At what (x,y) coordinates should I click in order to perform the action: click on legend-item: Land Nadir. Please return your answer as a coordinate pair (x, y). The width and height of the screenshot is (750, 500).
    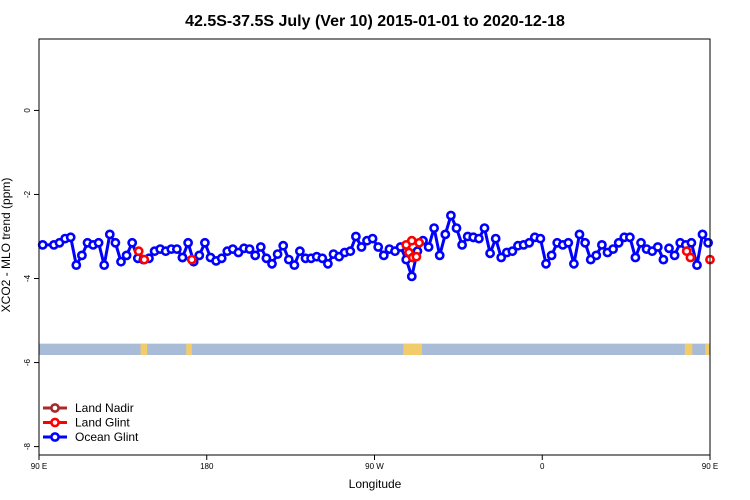
    Looking at the image, I should click on (88, 408).